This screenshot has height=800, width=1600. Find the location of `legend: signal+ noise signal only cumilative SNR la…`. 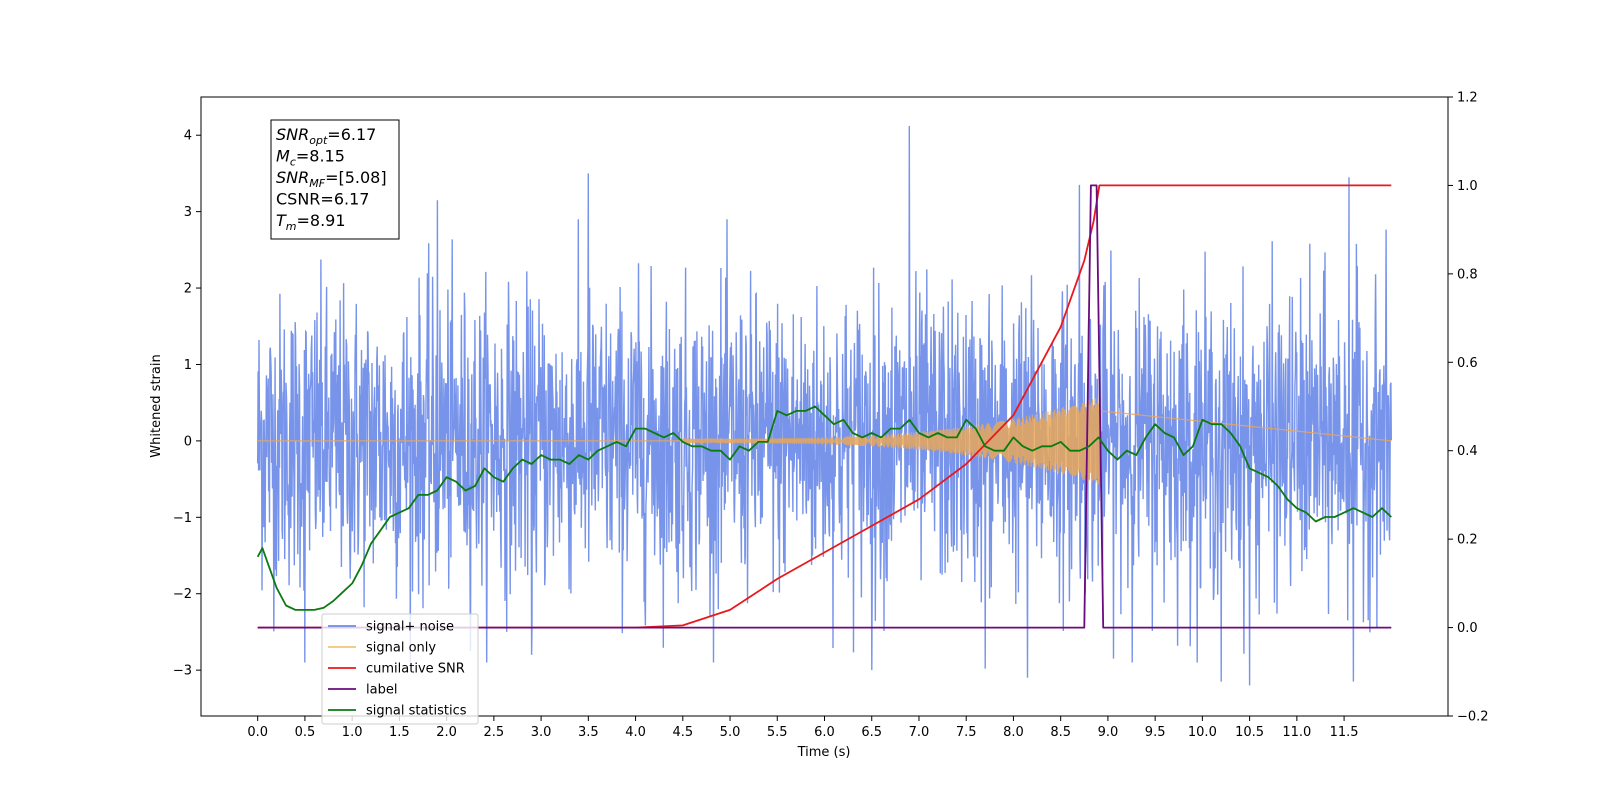

legend: signal+ noise signal only cumilative SNR la… is located at coordinates (400, 669).